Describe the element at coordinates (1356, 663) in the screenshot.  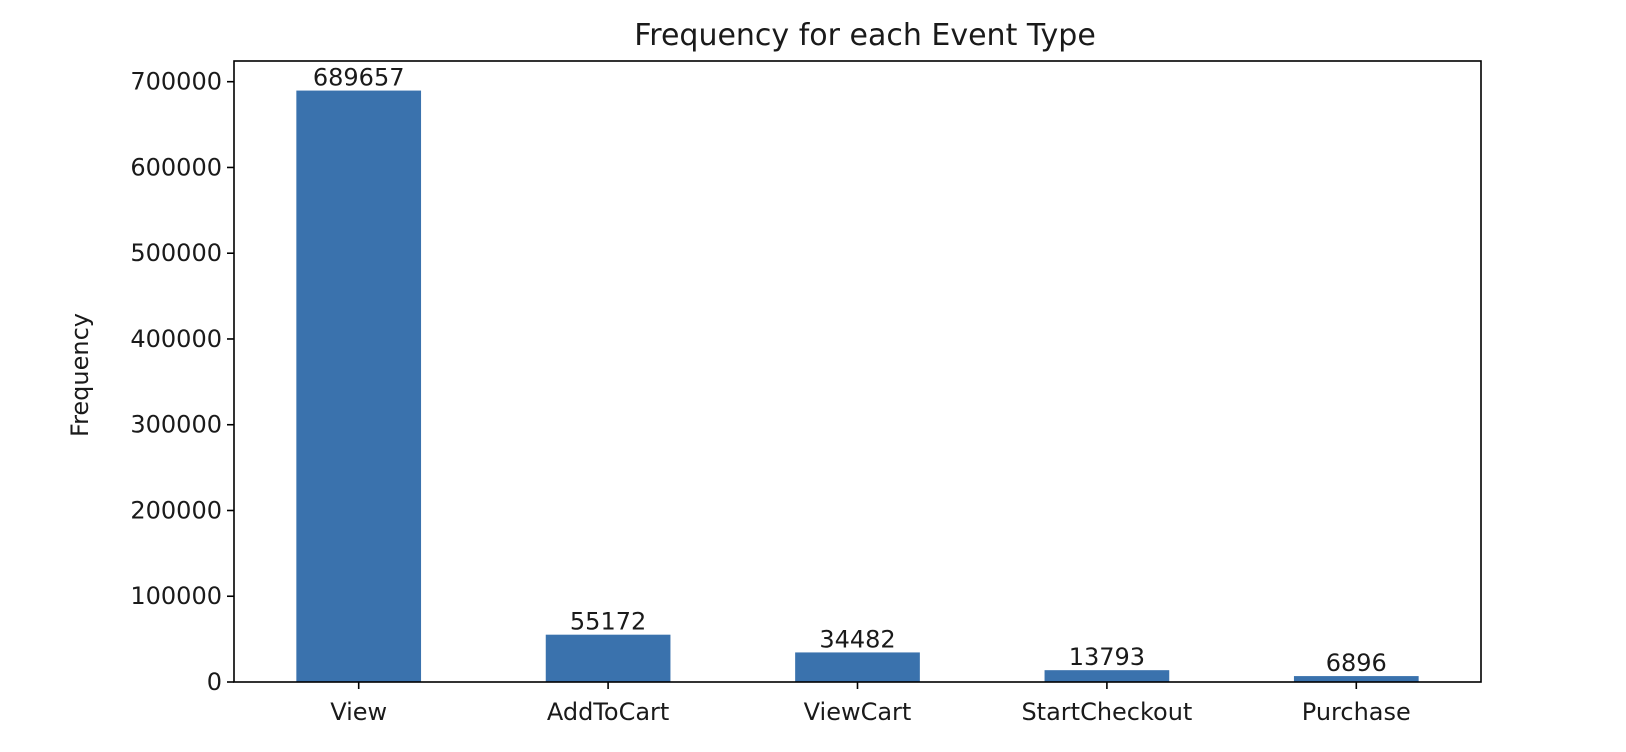
I see `data-label: 6896` at that location.